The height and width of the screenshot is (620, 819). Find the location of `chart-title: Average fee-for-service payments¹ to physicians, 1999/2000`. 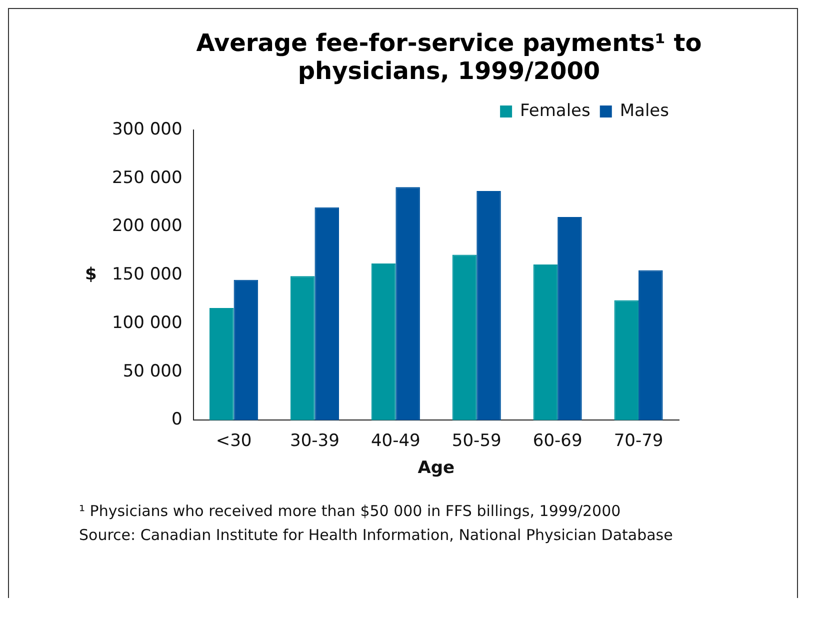

chart-title: Average fee-for-service payments¹ to physicians, 1999/2000 is located at coordinates (449, 57).